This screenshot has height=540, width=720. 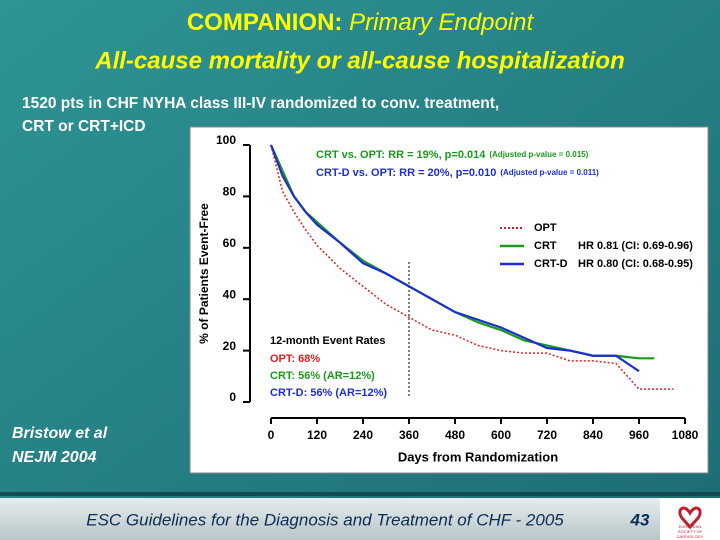 What do you see at coordinates (635, 246) in the screenshot?
I see `legend-note: HR 0.81 (CI: 0.69-0.96)` at bounding box center [635, 246].